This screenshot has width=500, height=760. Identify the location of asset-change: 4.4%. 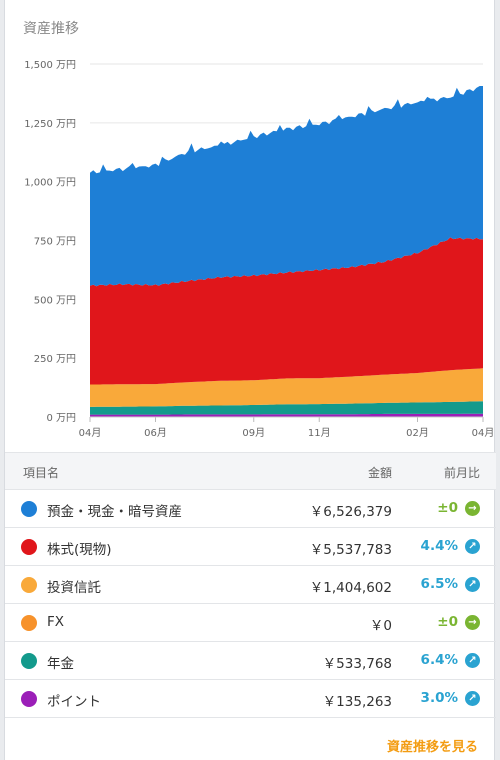
(439, 546).